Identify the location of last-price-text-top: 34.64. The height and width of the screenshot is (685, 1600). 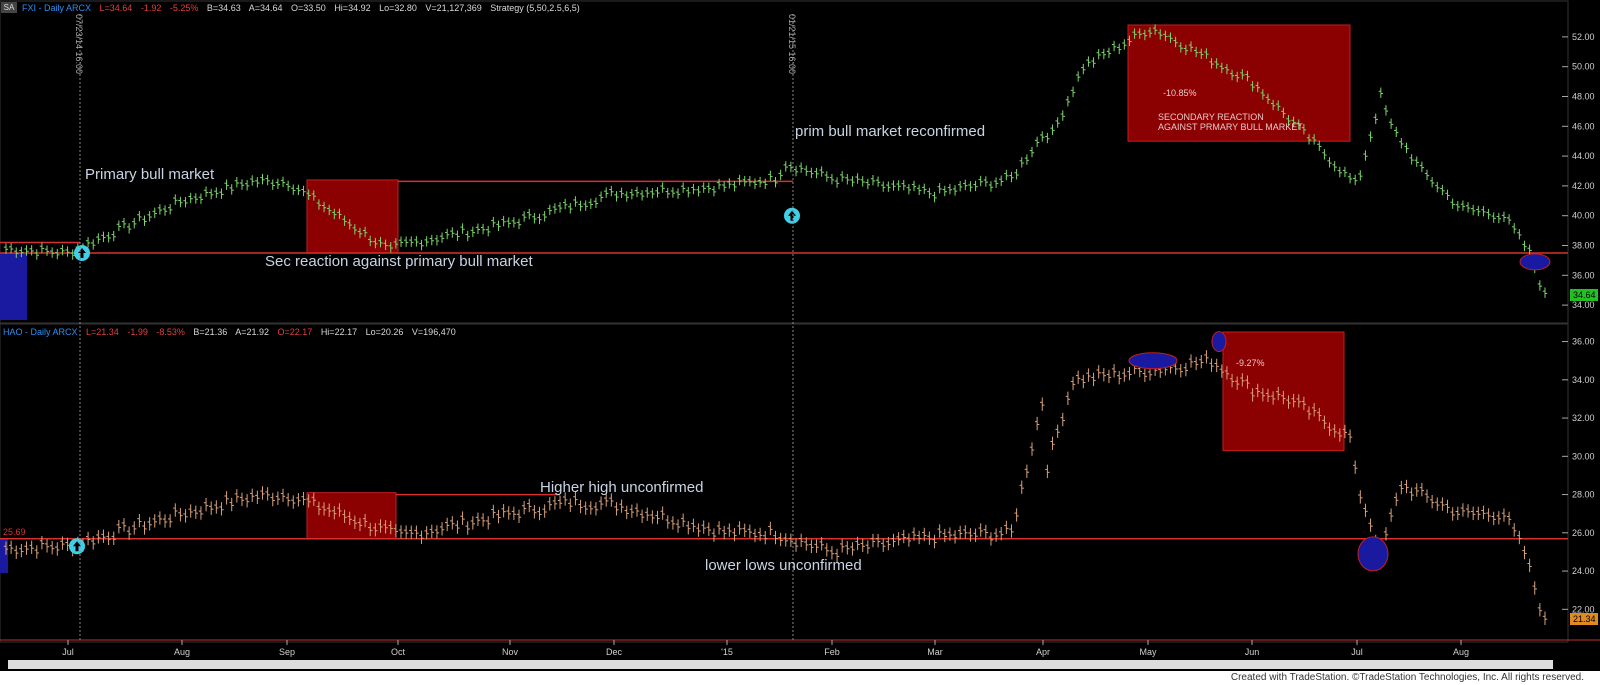
(1584, 295).